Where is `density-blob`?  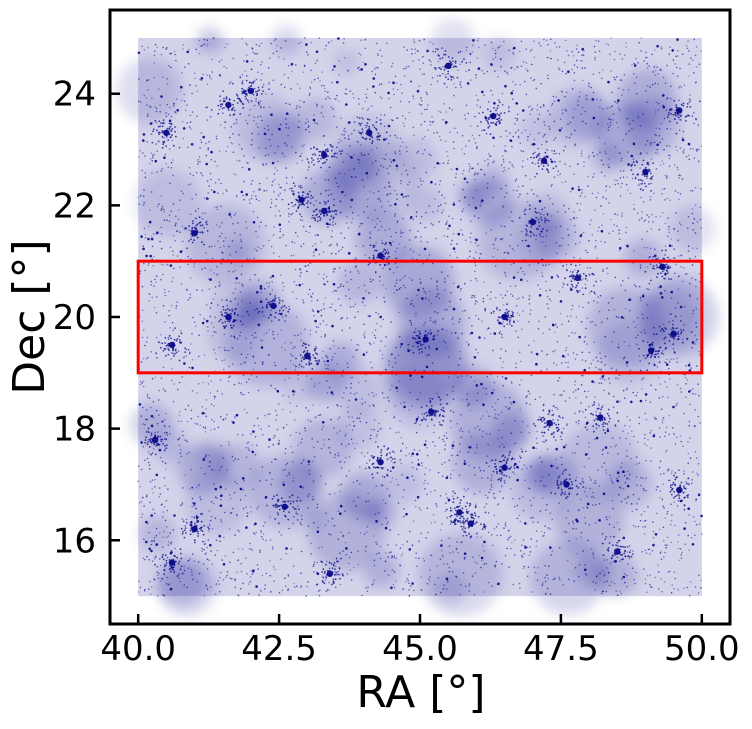 density-blob is located at coordinates (359, 282).